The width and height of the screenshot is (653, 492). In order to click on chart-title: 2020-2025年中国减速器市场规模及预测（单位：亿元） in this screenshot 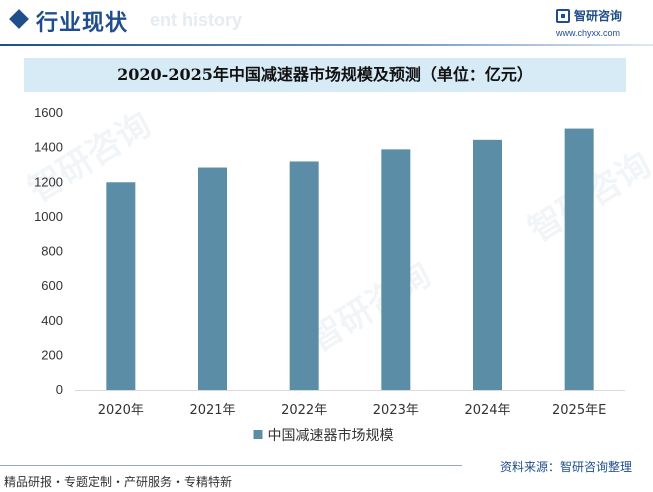, I will do `click(325, 74)`.